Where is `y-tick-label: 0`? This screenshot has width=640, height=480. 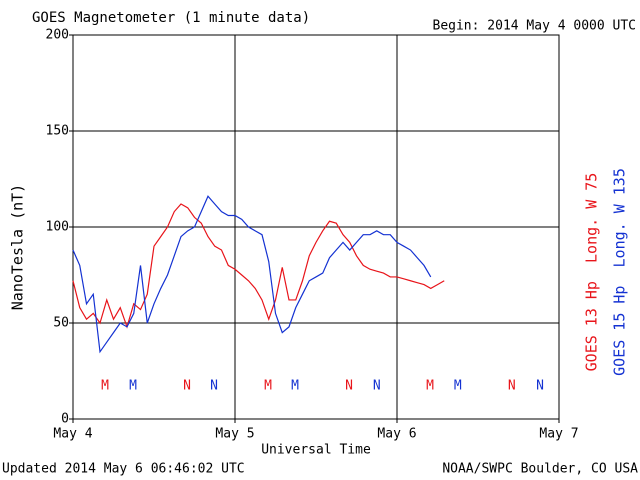 y-tick-label: 0 is located at coordinates (65, 419).